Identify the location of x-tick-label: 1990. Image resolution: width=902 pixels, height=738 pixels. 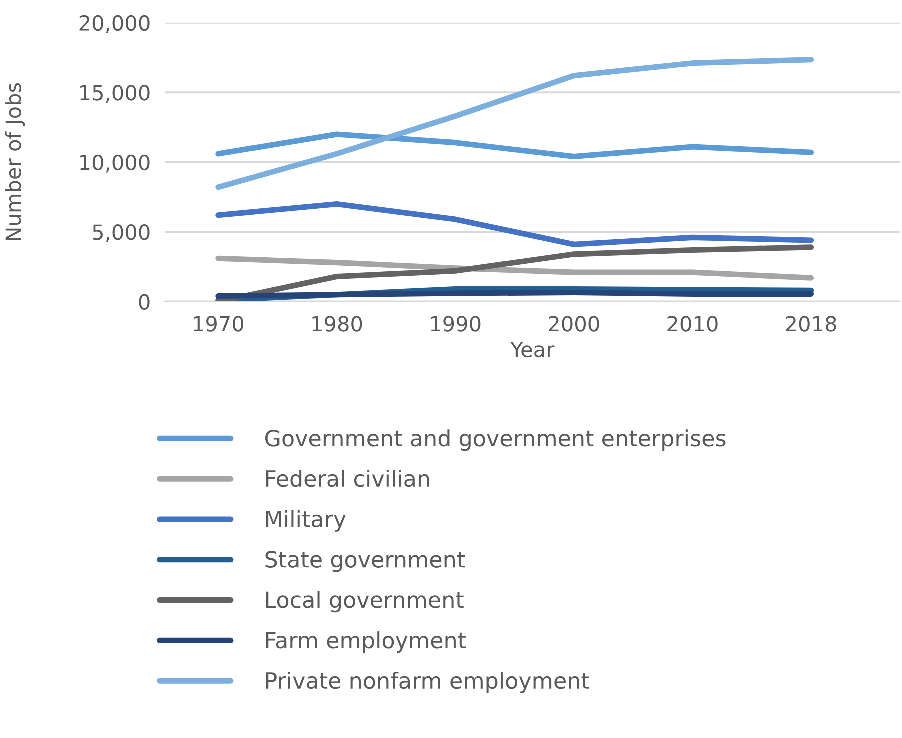
(456, 324).